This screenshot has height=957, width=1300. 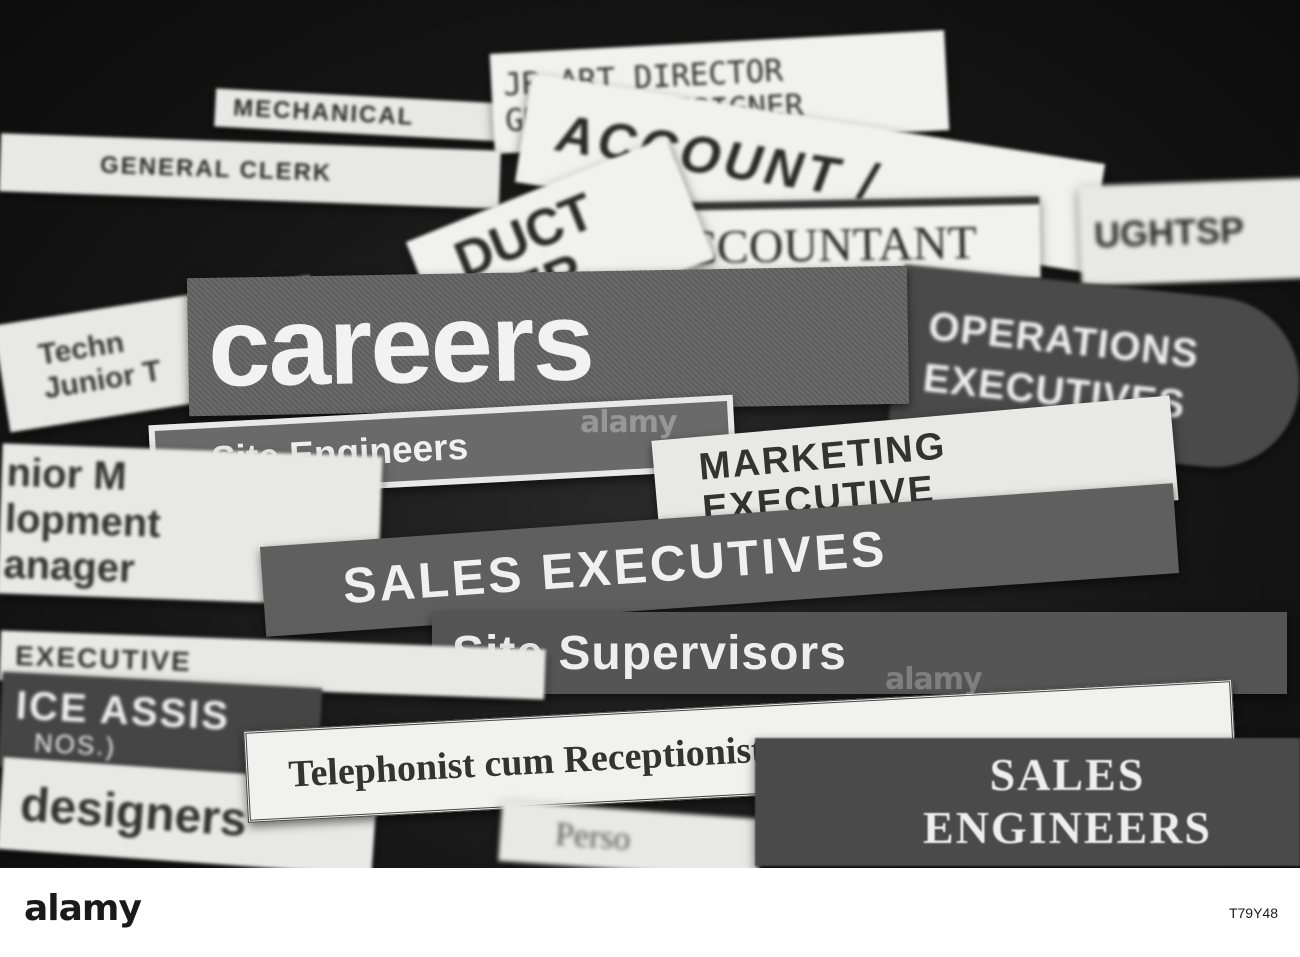 What do you see at coordinates (592, 836) in the screenshot?
I see `clipping-text: Perso` at bounding box center [592, 836].